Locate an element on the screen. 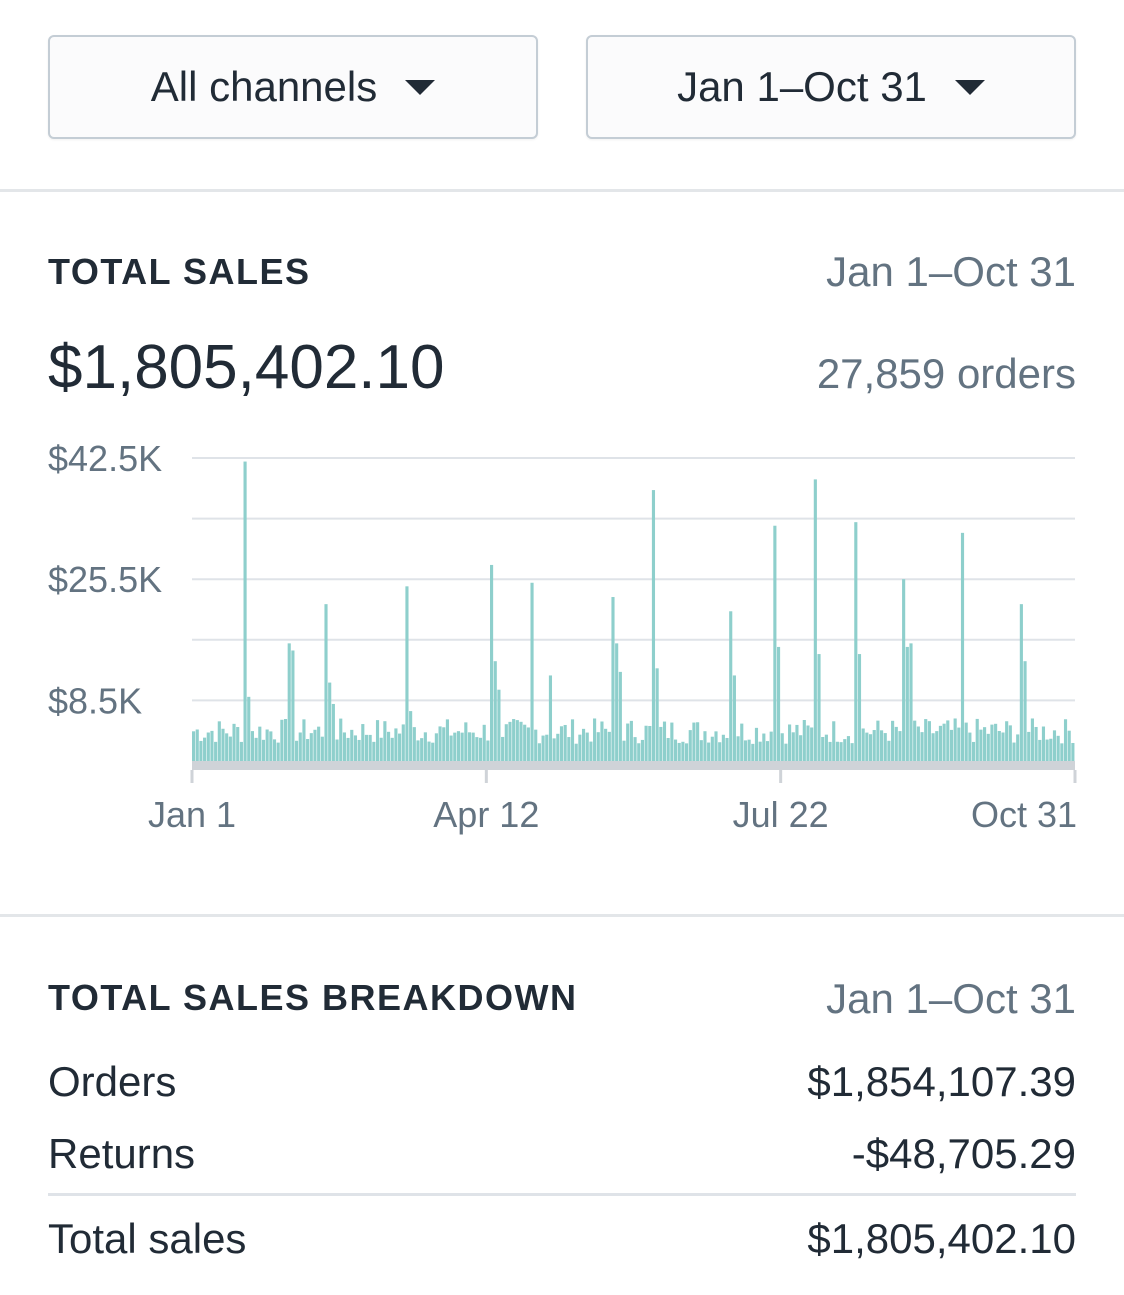  section-divider is located at coordinates (562, 915).